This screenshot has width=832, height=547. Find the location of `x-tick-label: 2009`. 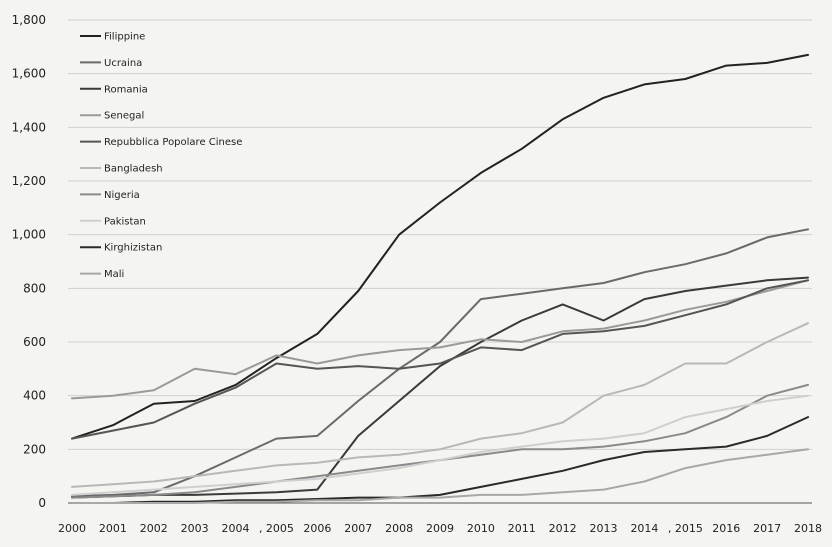

x-tick-label: 2009 is located at coordinates (440, 528).